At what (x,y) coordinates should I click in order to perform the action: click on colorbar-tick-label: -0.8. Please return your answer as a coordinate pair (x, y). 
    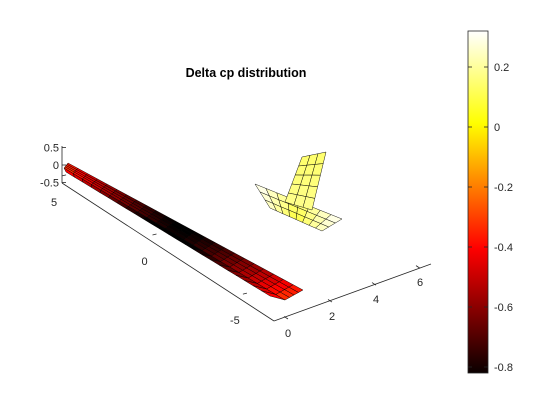
    Looking at the image, I should click on (503, 368).